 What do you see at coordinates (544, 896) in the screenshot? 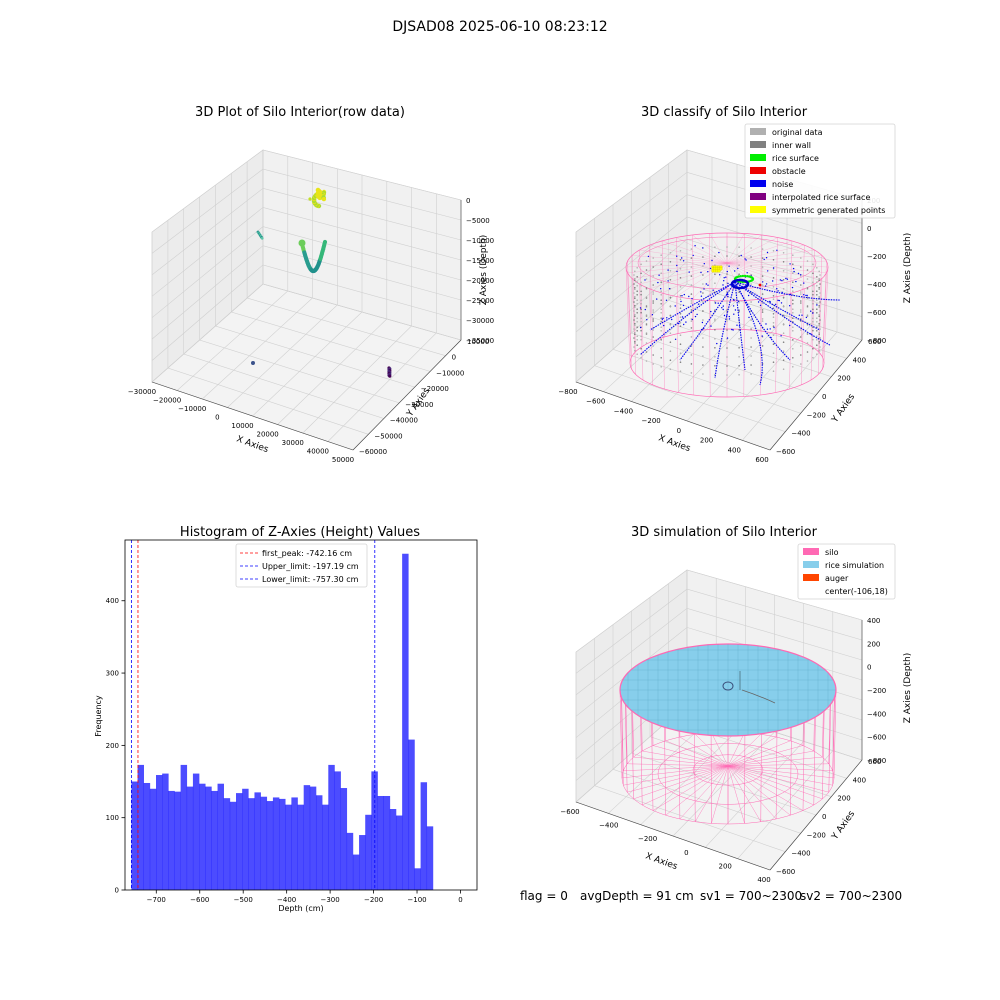
I see `status-flag: flag = 0` at bounding box center [544, 896].